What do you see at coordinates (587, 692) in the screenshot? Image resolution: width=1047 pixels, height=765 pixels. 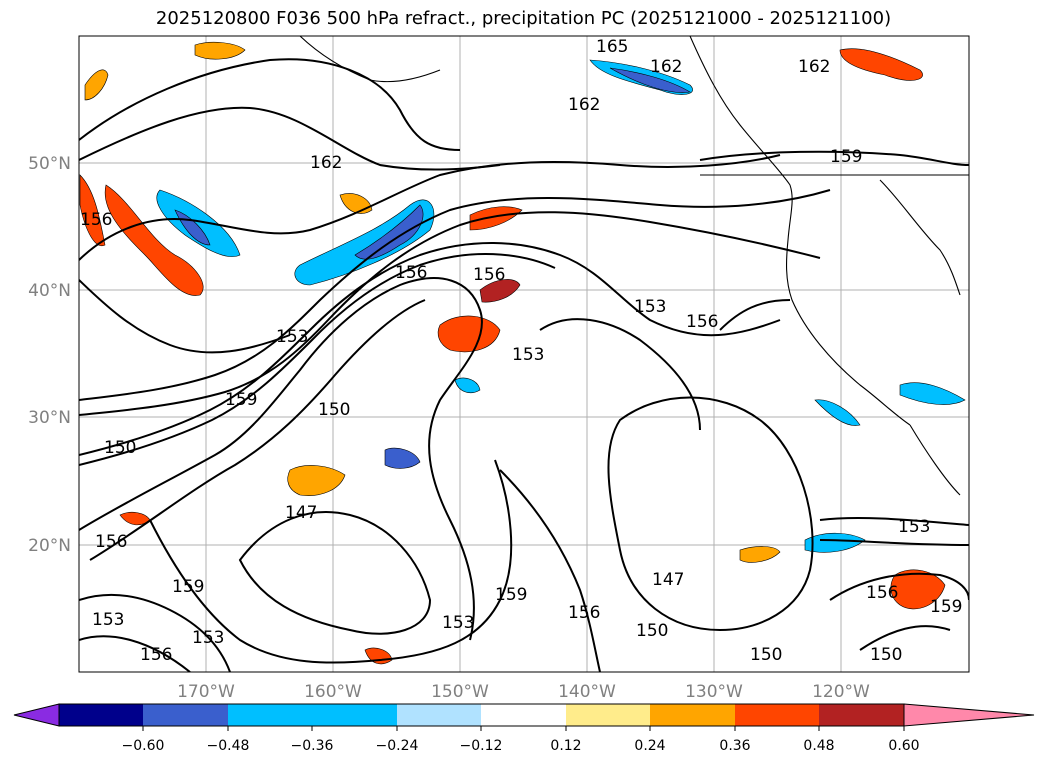 I see `lon-label: 140°W` at bounding box center [587, 692].